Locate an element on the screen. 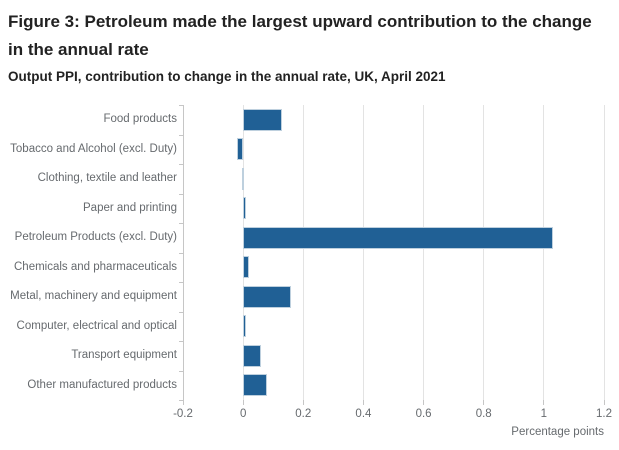  category-label: Paper and printing is located at coordinates (130, 207).